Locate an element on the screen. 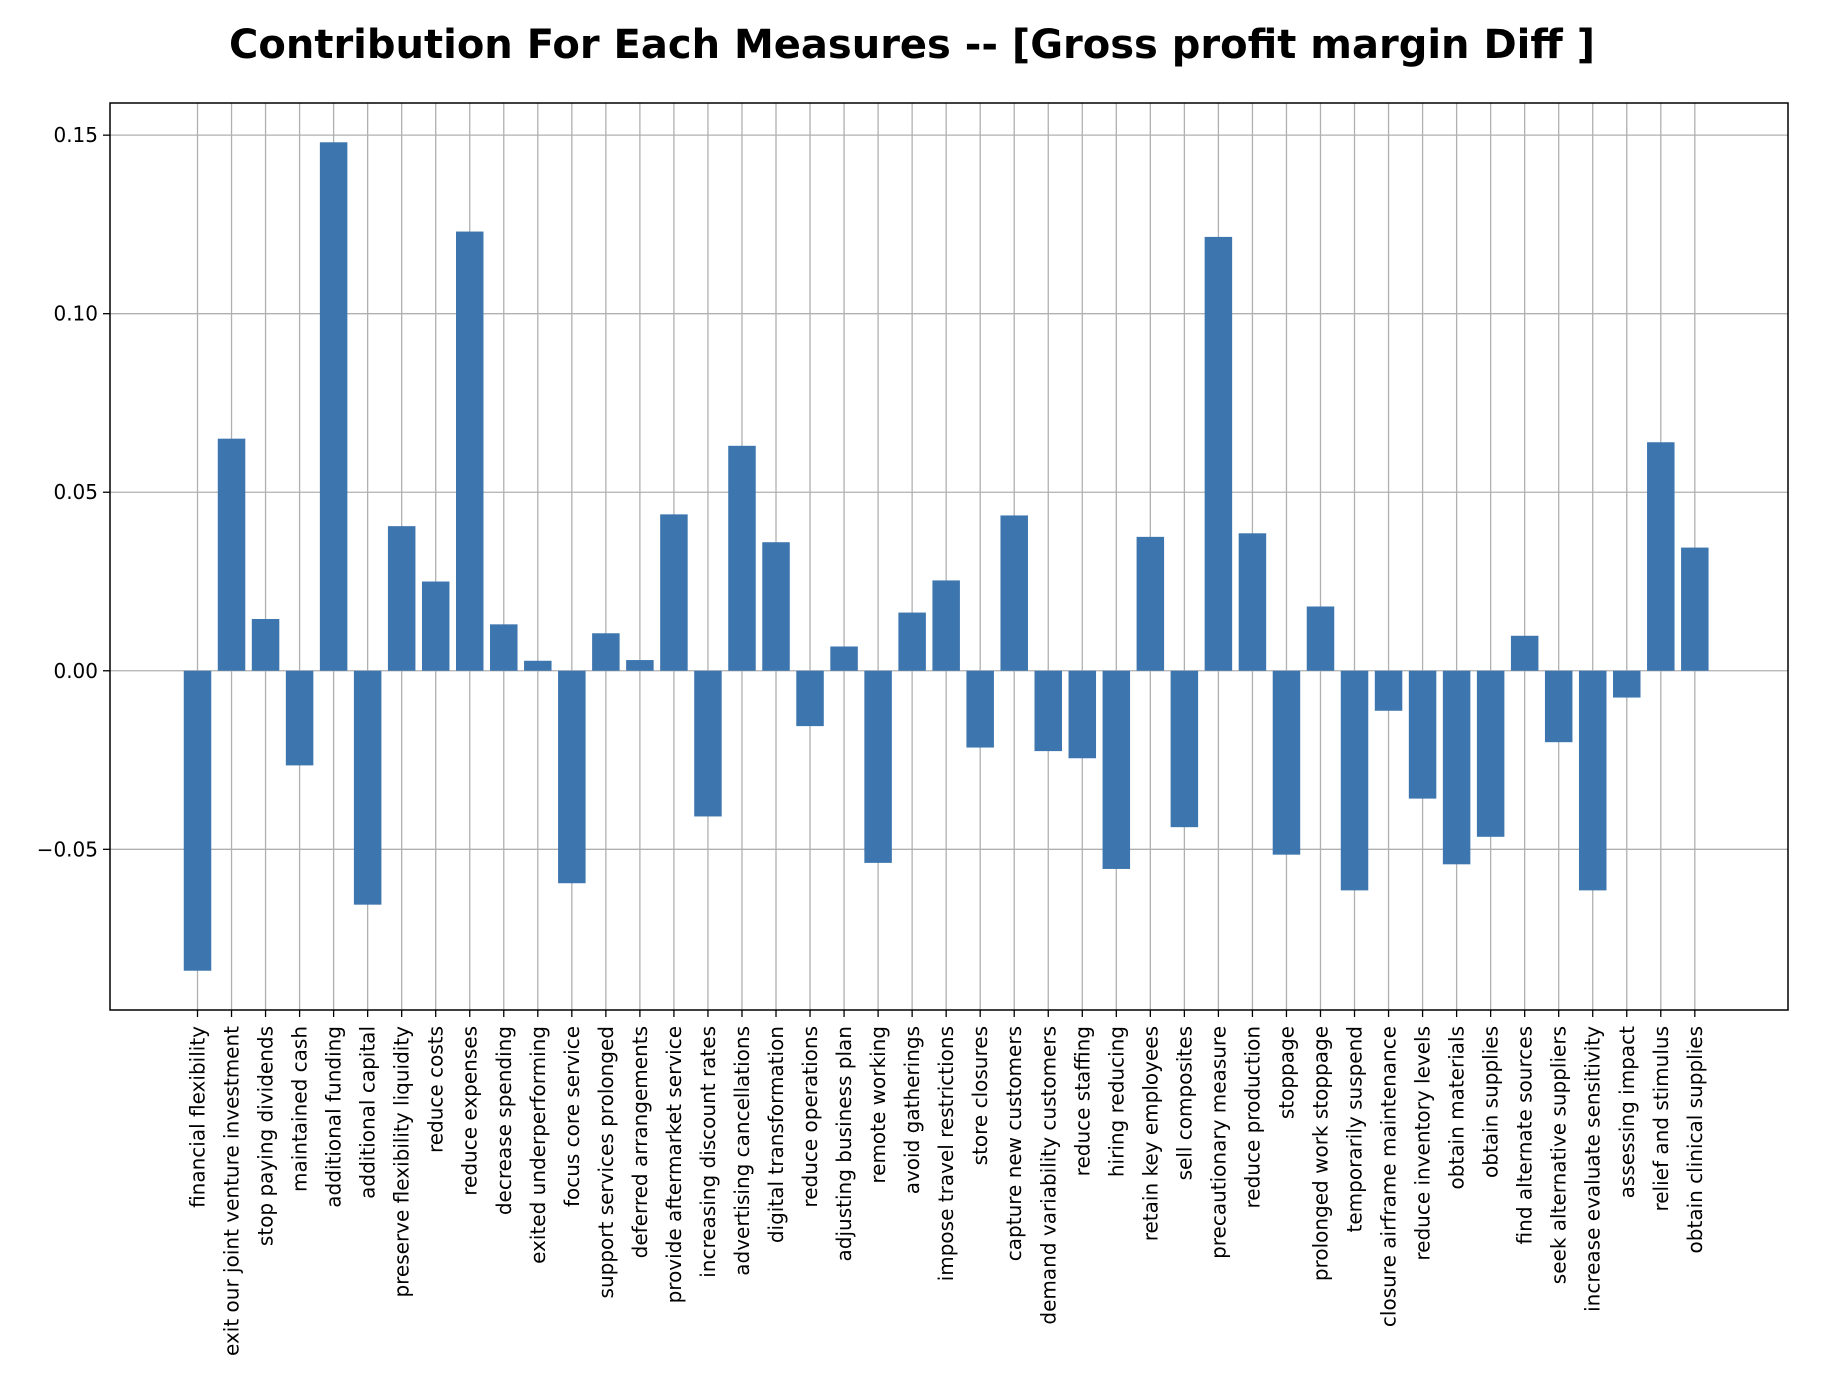 Image resolution: width=1824 pixels, height=1396 pixels. x-tick-label: financial flexibility is located at coordinates (198, 1117).